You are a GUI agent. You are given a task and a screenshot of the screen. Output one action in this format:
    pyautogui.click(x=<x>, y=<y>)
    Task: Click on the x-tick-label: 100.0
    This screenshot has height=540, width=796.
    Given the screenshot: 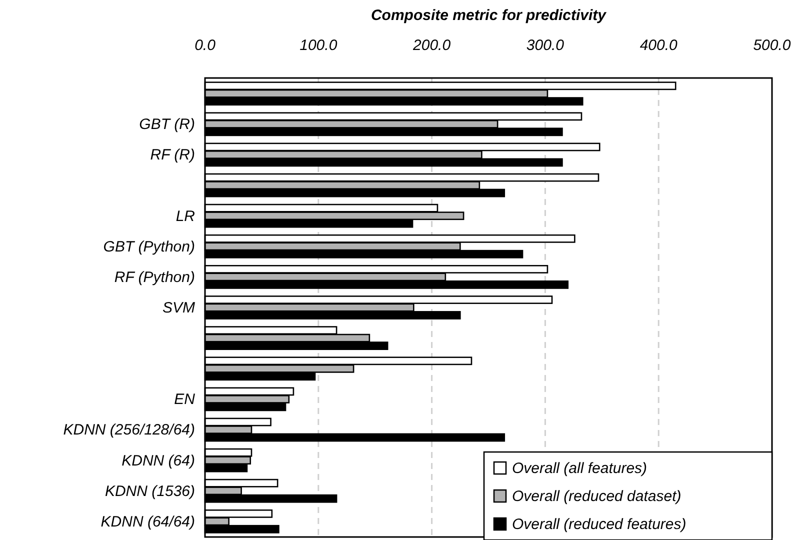 What is the action you would take?
    pyautogui.click(x=319, y=45)
    